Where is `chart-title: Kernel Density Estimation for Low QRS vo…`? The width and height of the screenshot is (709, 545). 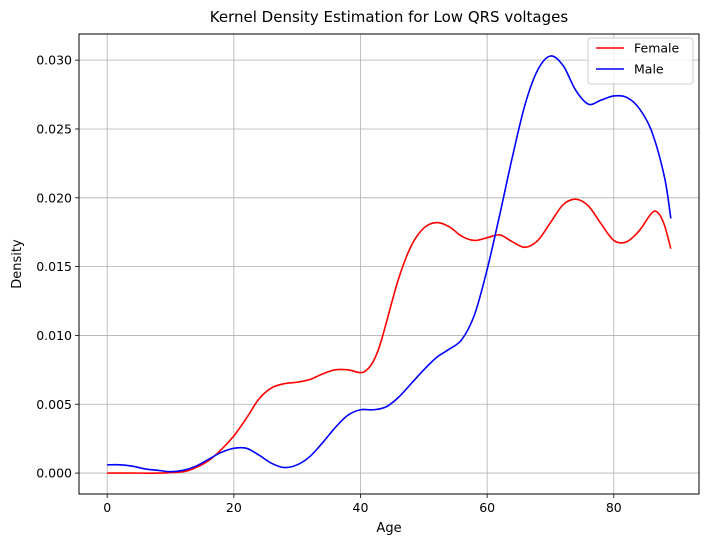
chart-title: Kernel Density Estimation for Low QRS vo… is located at coordinates (389, 17).